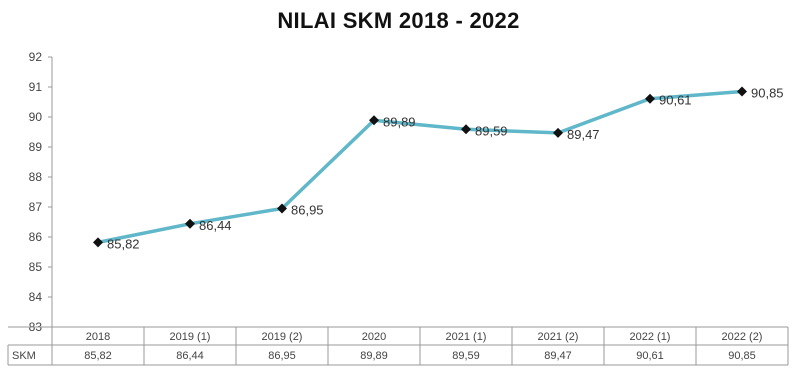  Describe the element at coordinates (36, 237) in the screenshot. I see `y-tick-label: 86` at that location.